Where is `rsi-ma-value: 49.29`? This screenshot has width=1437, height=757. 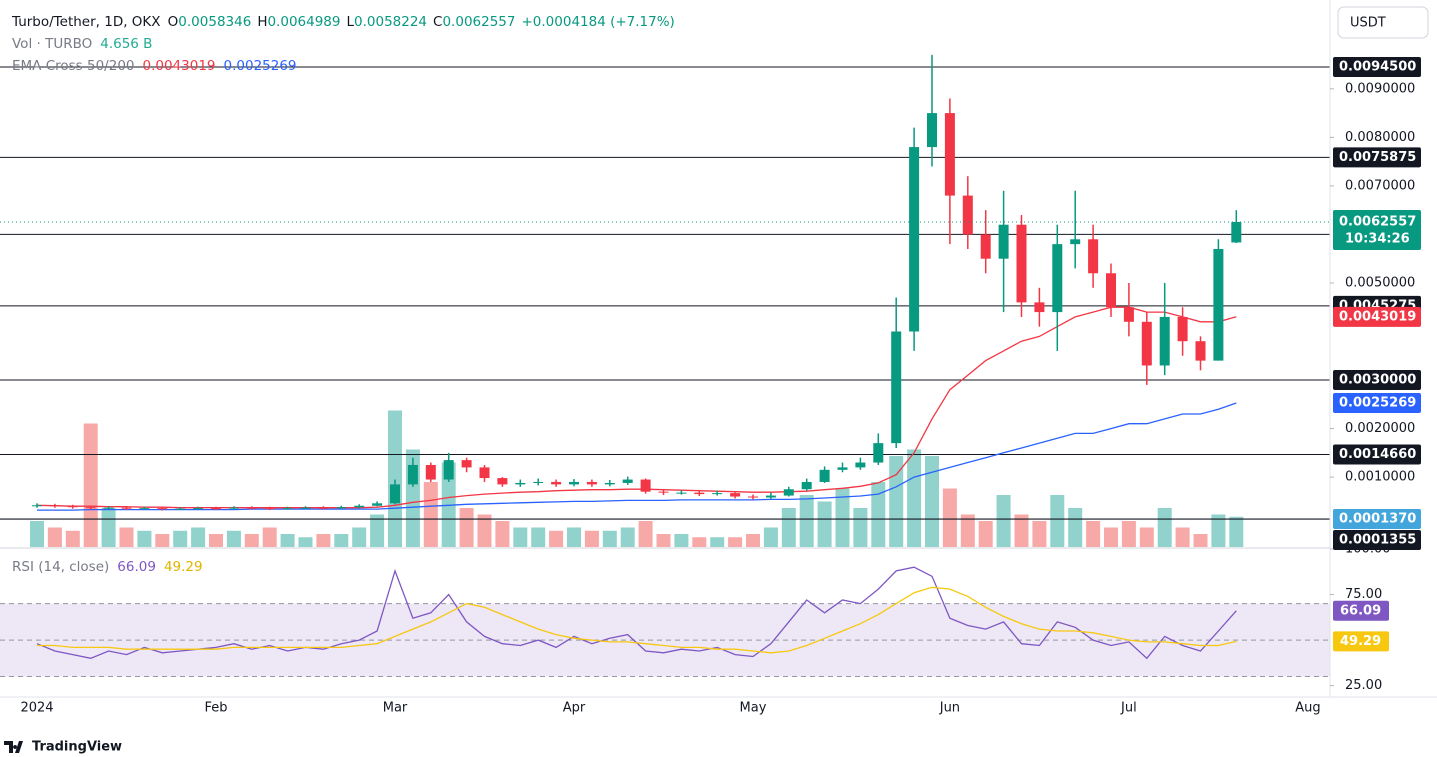 rsi-ma-value: 49.29 is located at coordinates (183, 567).